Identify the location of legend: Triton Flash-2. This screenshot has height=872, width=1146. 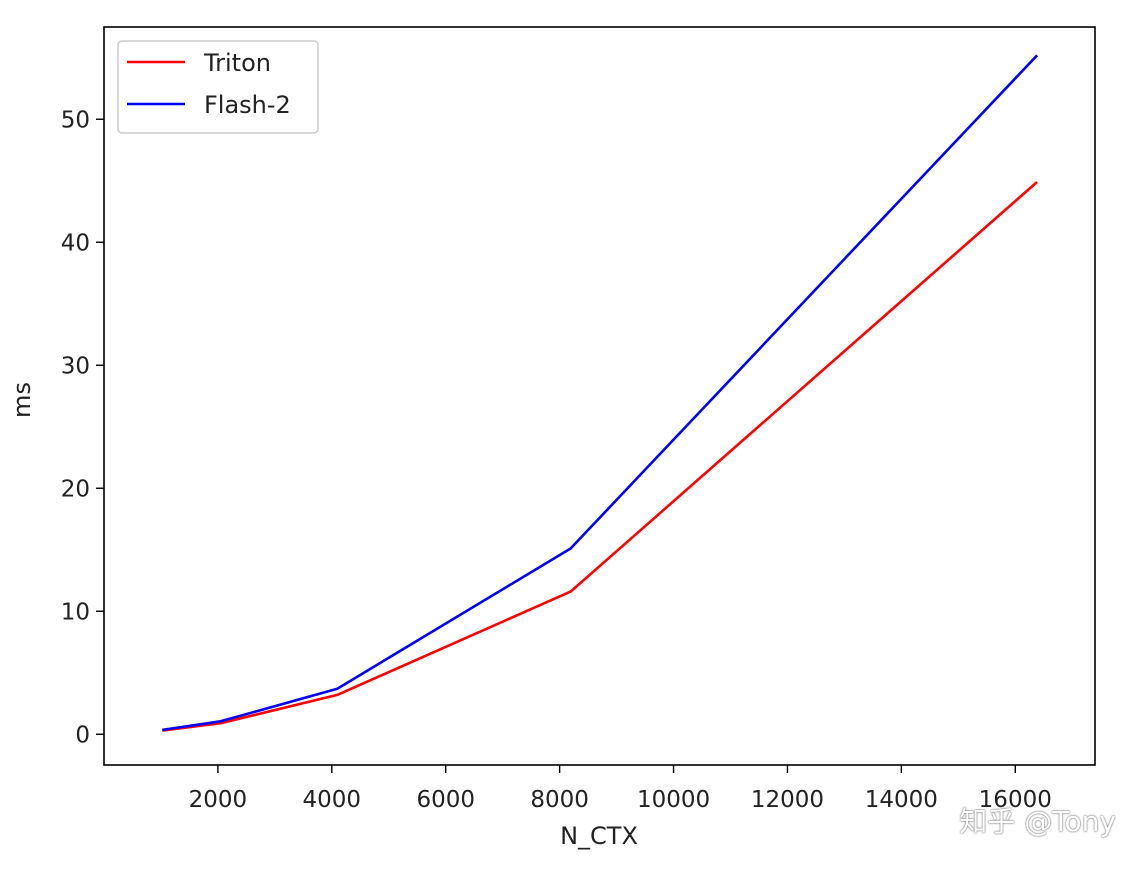
(218, 87).